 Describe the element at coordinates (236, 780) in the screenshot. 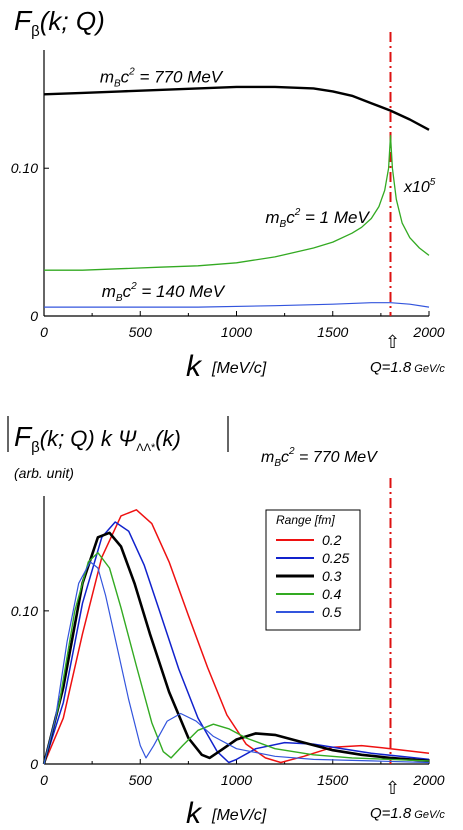

I see `bot-xtick-label-2: 1000` at that location.